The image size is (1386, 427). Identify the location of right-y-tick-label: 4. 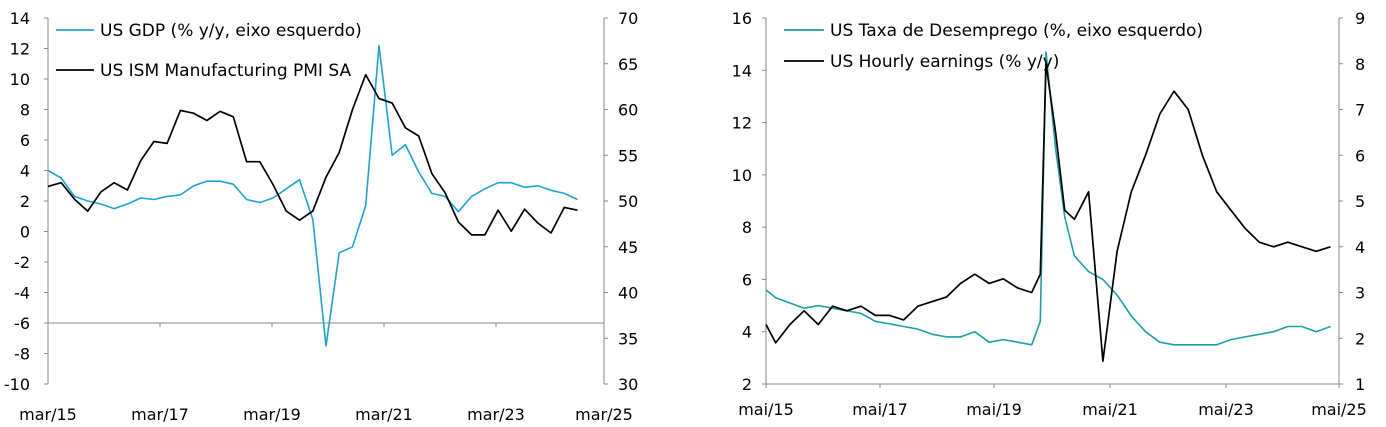
(1360, 247).